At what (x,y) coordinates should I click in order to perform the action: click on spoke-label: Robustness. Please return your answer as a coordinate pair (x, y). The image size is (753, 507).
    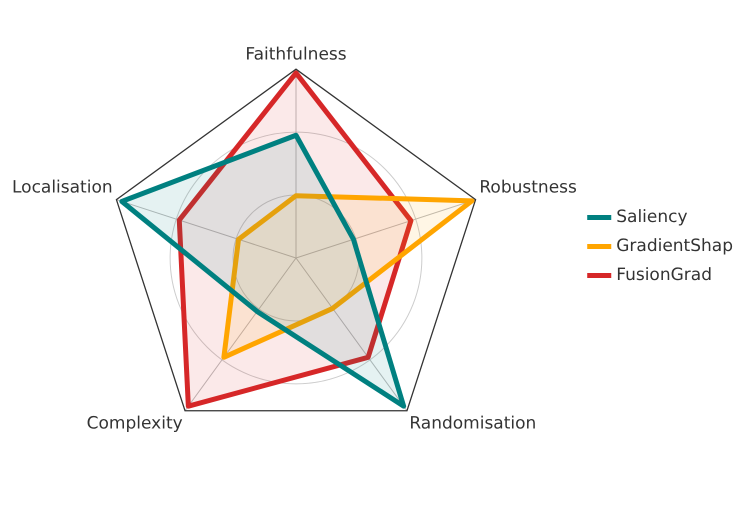
    Looking at the image, I should click on (528, 188).